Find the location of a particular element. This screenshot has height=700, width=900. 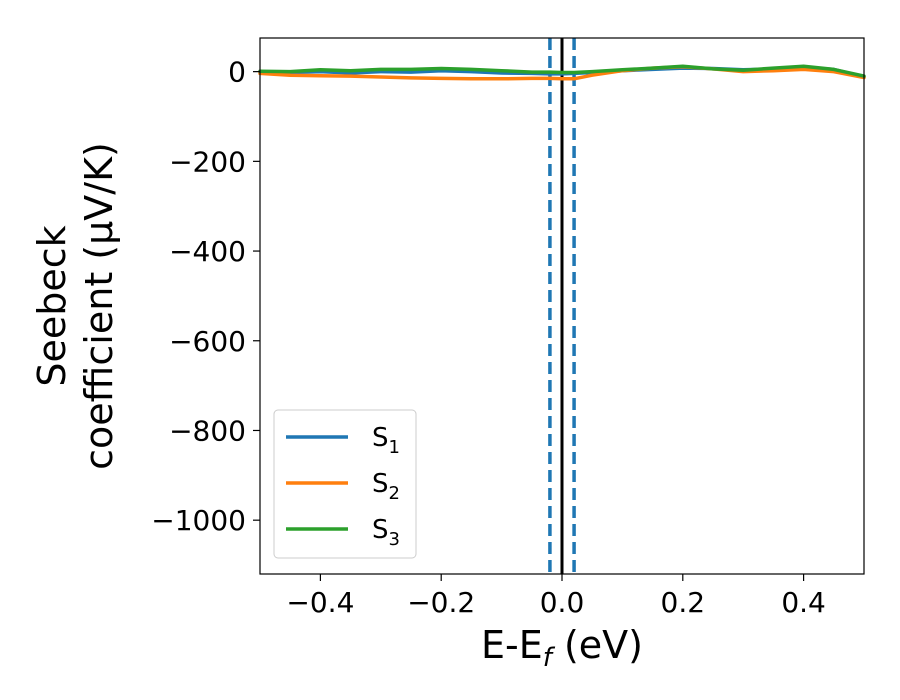

x-axis-label-tail: (eV) is located at coordinates (597, 645).